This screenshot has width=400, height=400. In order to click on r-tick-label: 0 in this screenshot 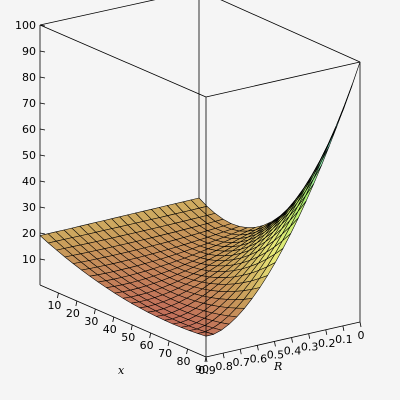, I will do `click(361, 335)`.